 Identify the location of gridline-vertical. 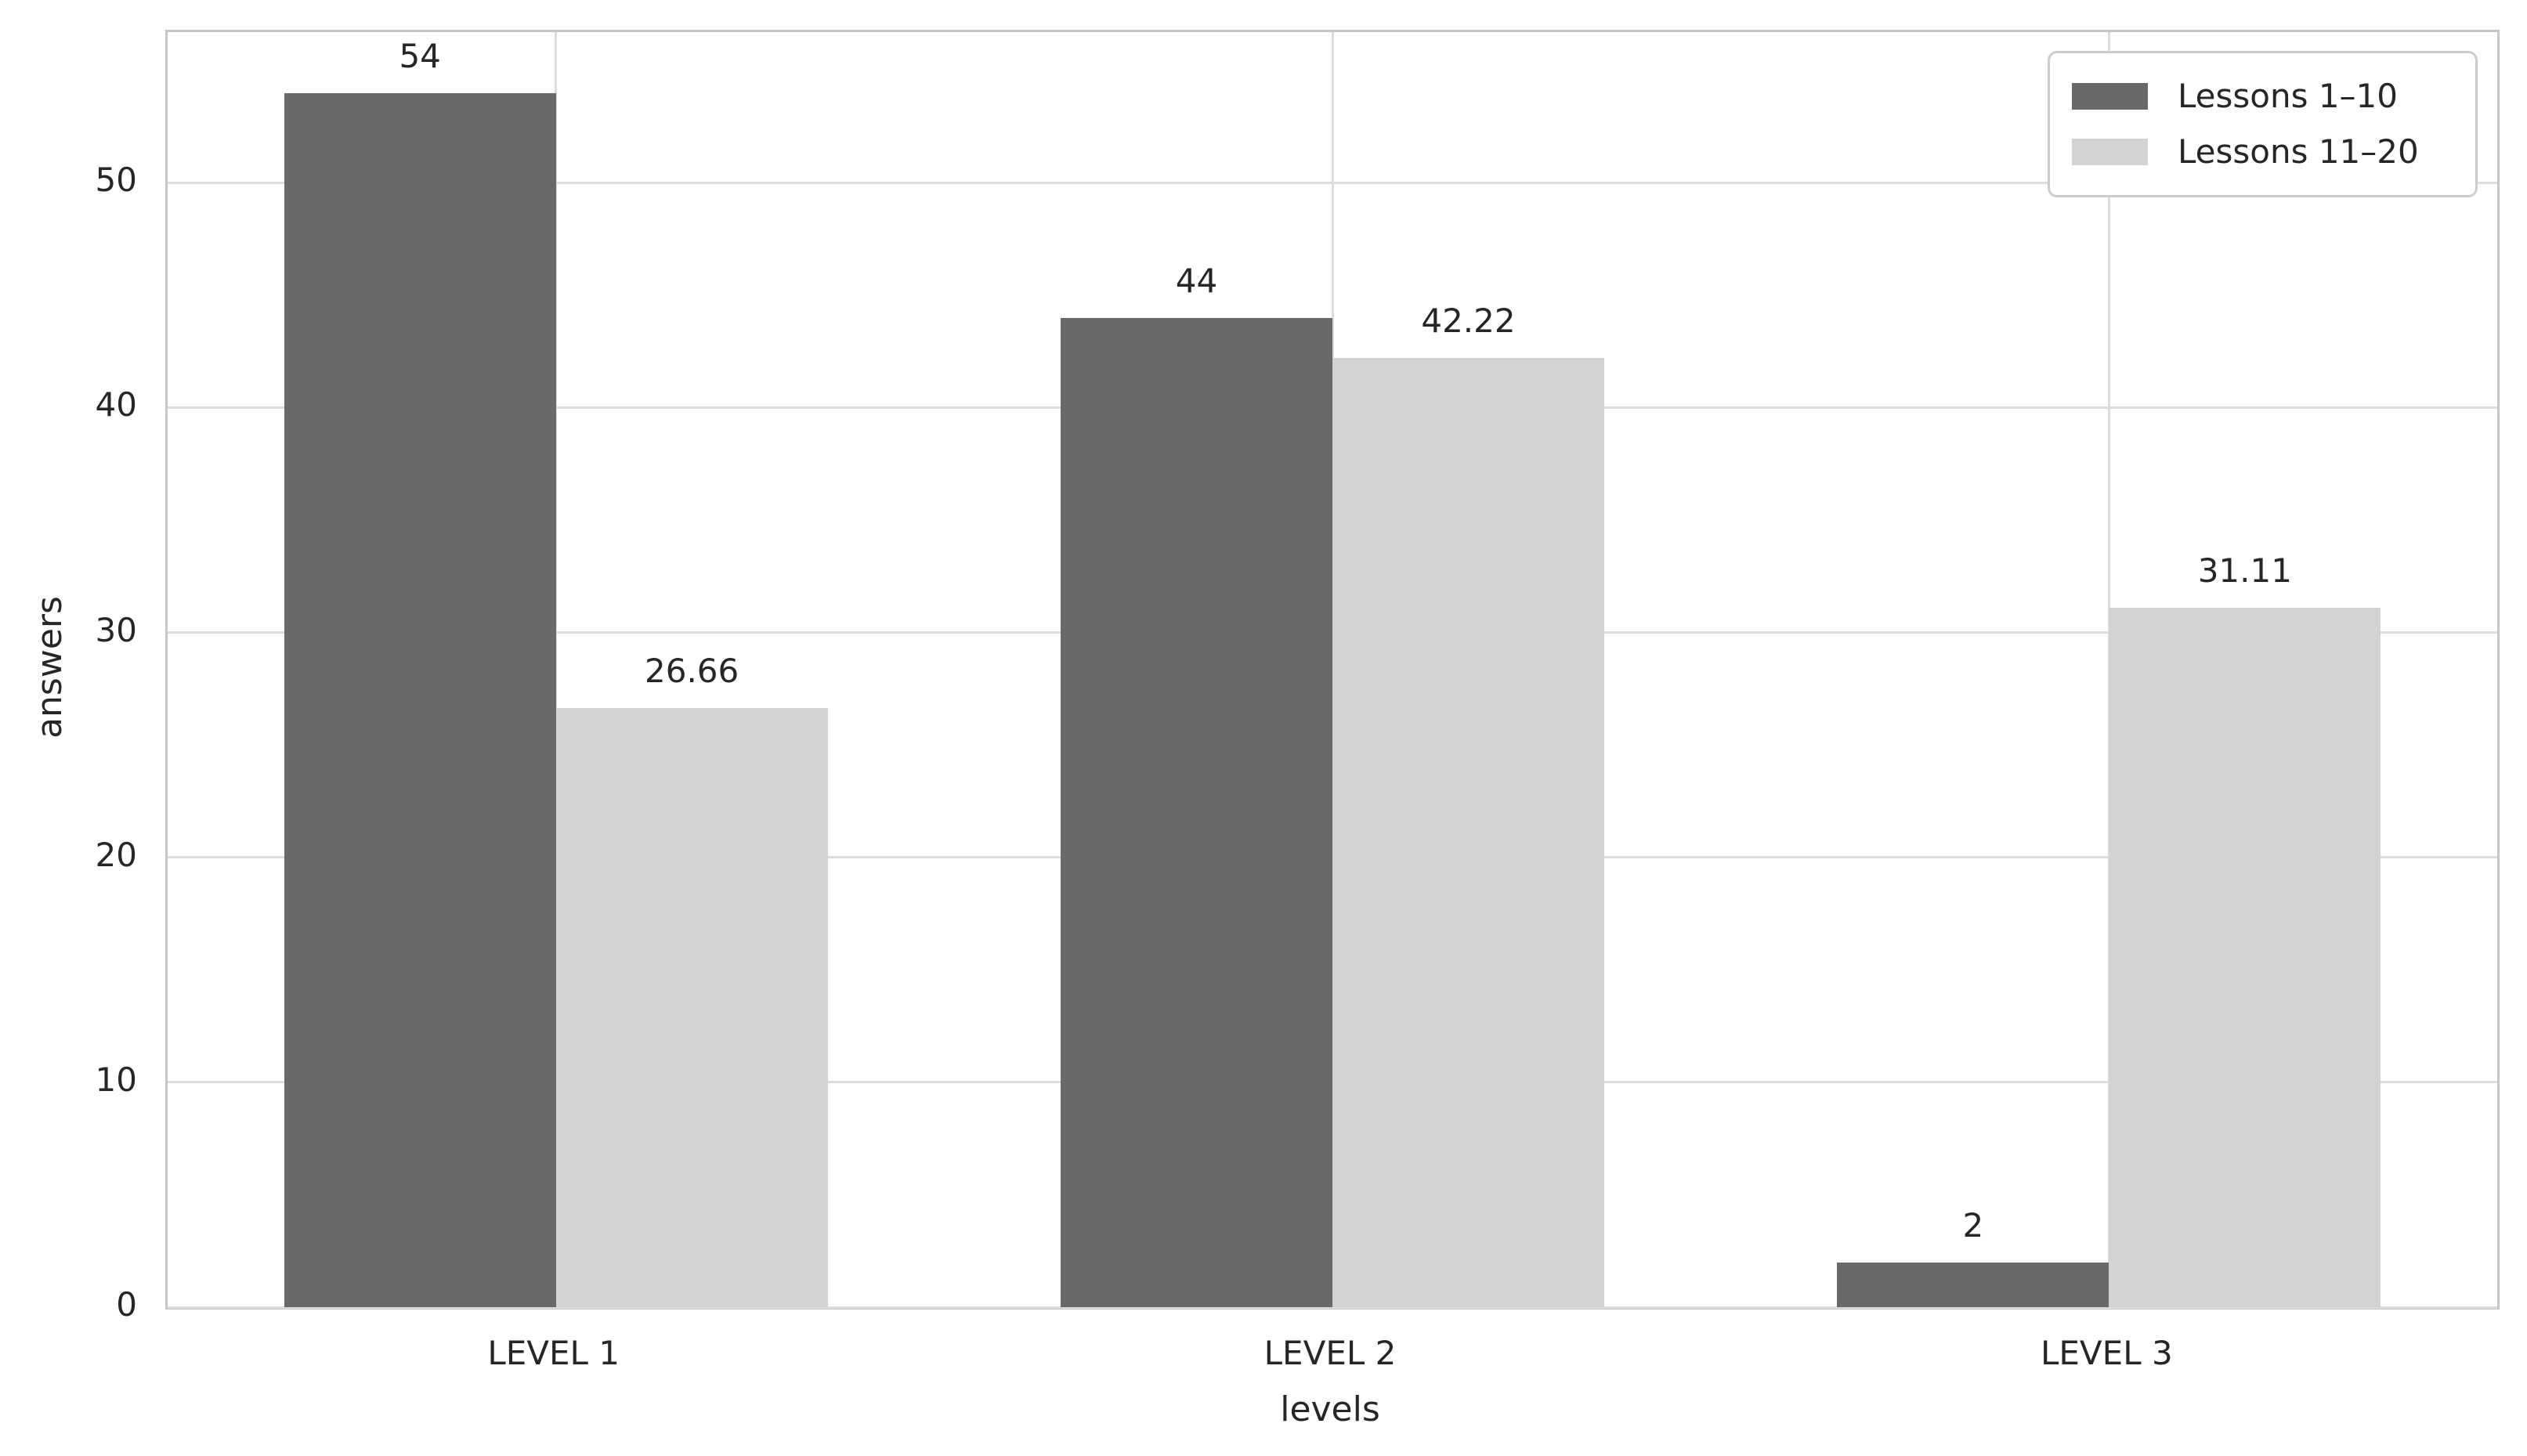
(556, 669).